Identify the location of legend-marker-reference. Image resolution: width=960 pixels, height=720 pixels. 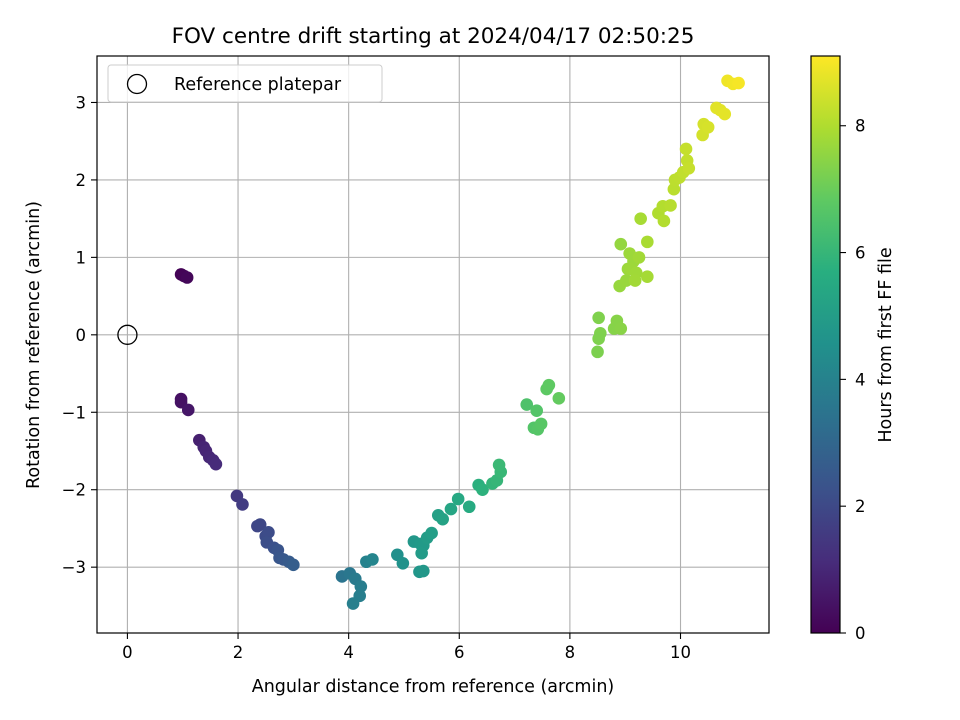
(137, 84).